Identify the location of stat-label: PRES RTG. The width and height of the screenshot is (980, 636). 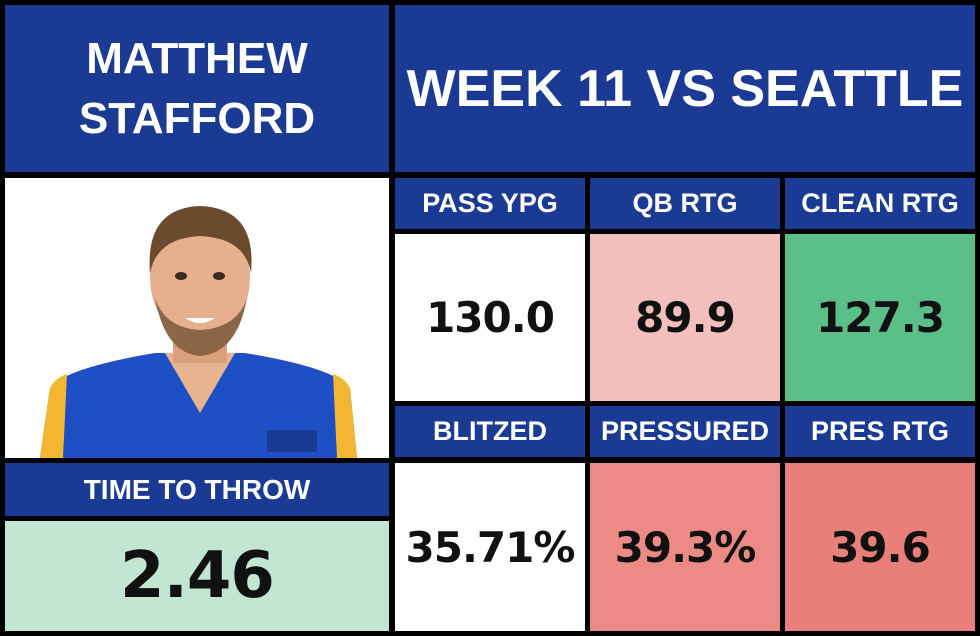
(880, 431).